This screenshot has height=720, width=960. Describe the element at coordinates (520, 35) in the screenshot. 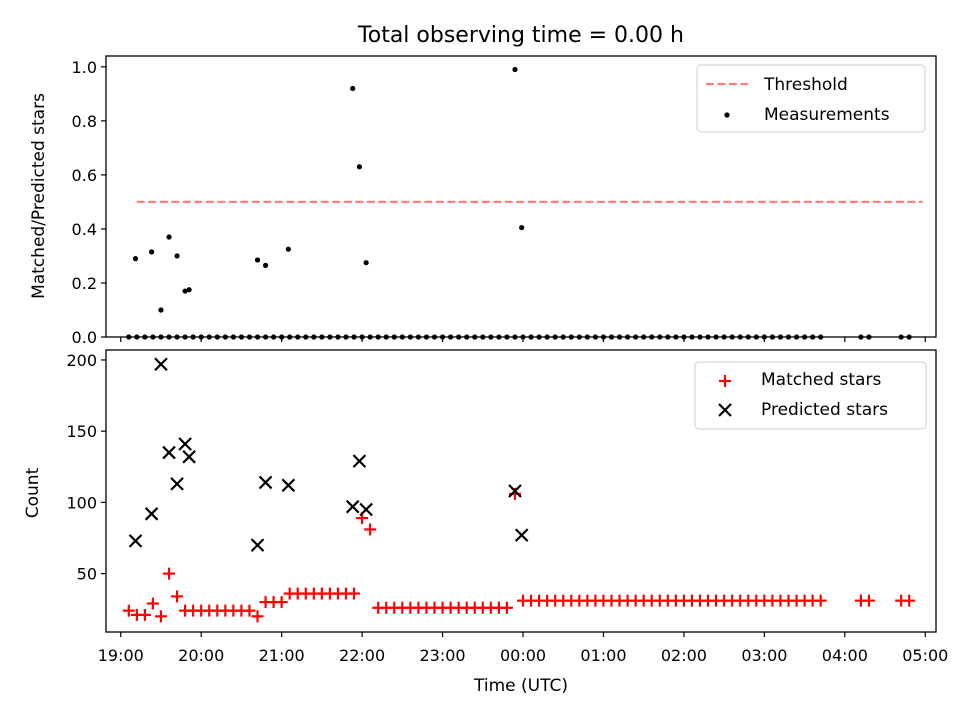

I see `chart-title: Total observing time = 0.00 h` at that location.